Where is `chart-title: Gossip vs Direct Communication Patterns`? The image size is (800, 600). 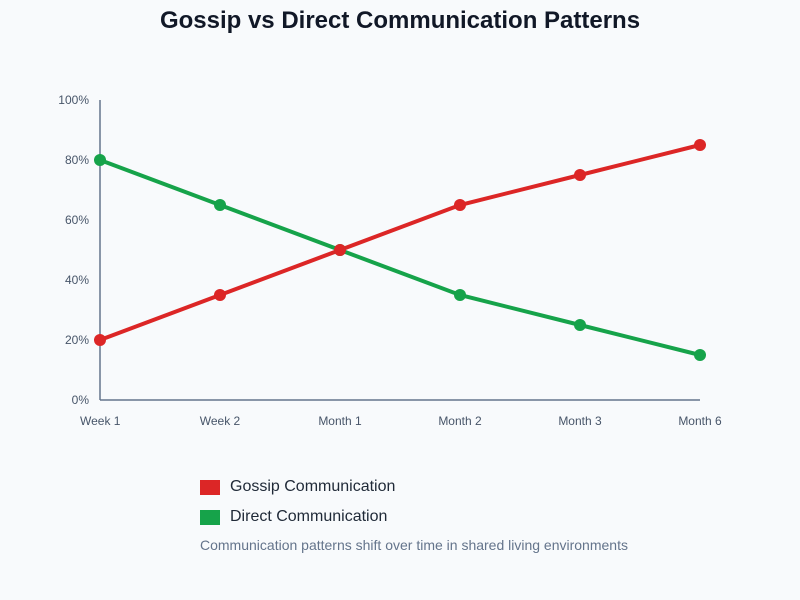
chart-title: Gossip vs Direct Communication Patterns is located at coordinates (400, 20).